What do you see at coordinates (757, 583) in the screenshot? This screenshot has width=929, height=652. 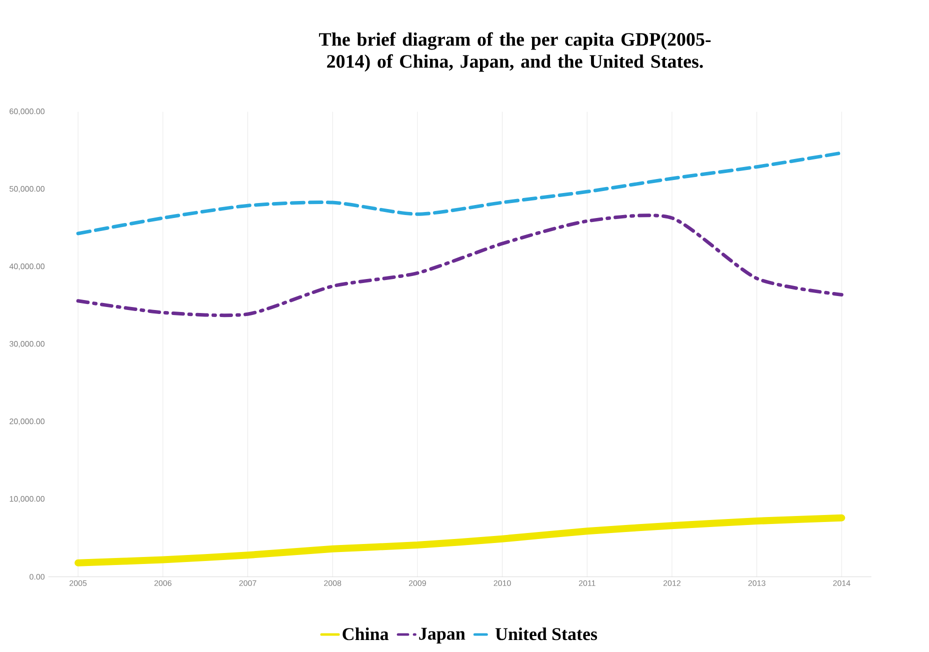 I see `x-tick-label: 2013` at bounding box center [757, 583].